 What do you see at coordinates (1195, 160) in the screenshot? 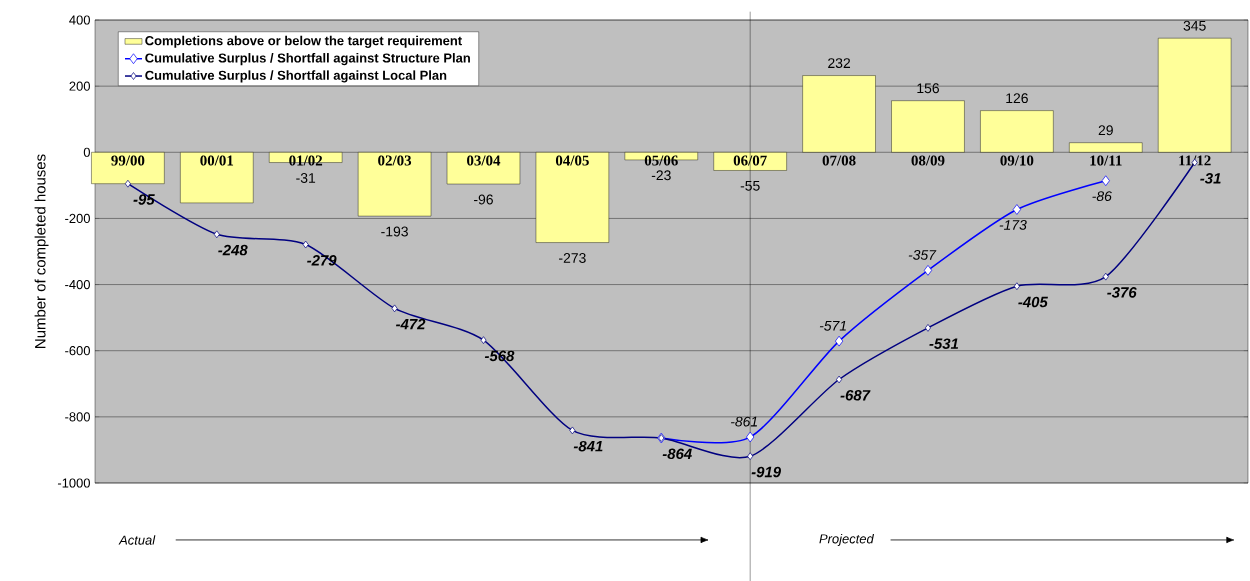
I see `x-tick-label: 11/12` at bounding box center [1195, 160].